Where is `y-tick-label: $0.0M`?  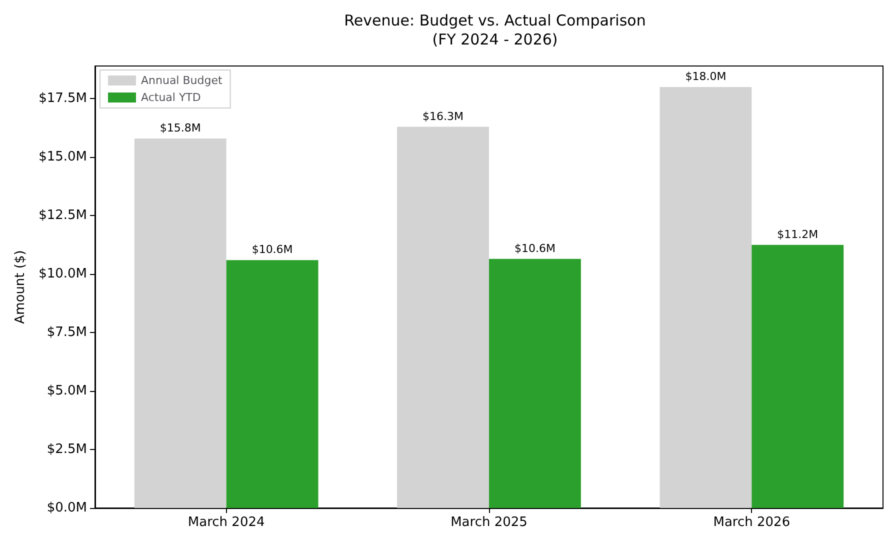 y-tick-label: $0.0M is located at coordinates (66, 508).